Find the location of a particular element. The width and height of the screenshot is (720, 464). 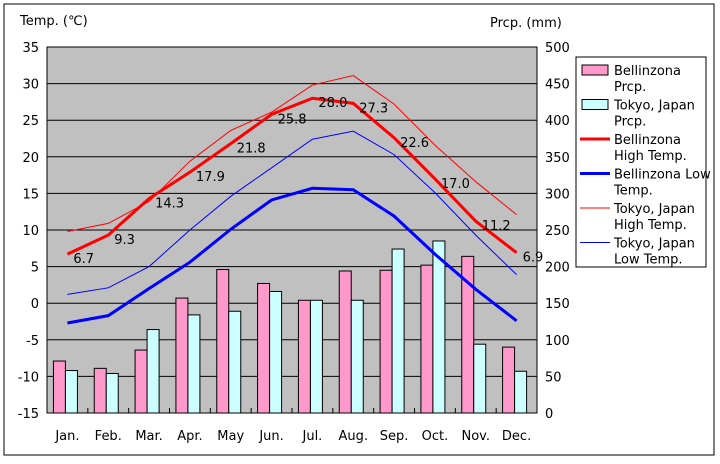

x-tick-label: Aug. is located at coordinates (353, 436).